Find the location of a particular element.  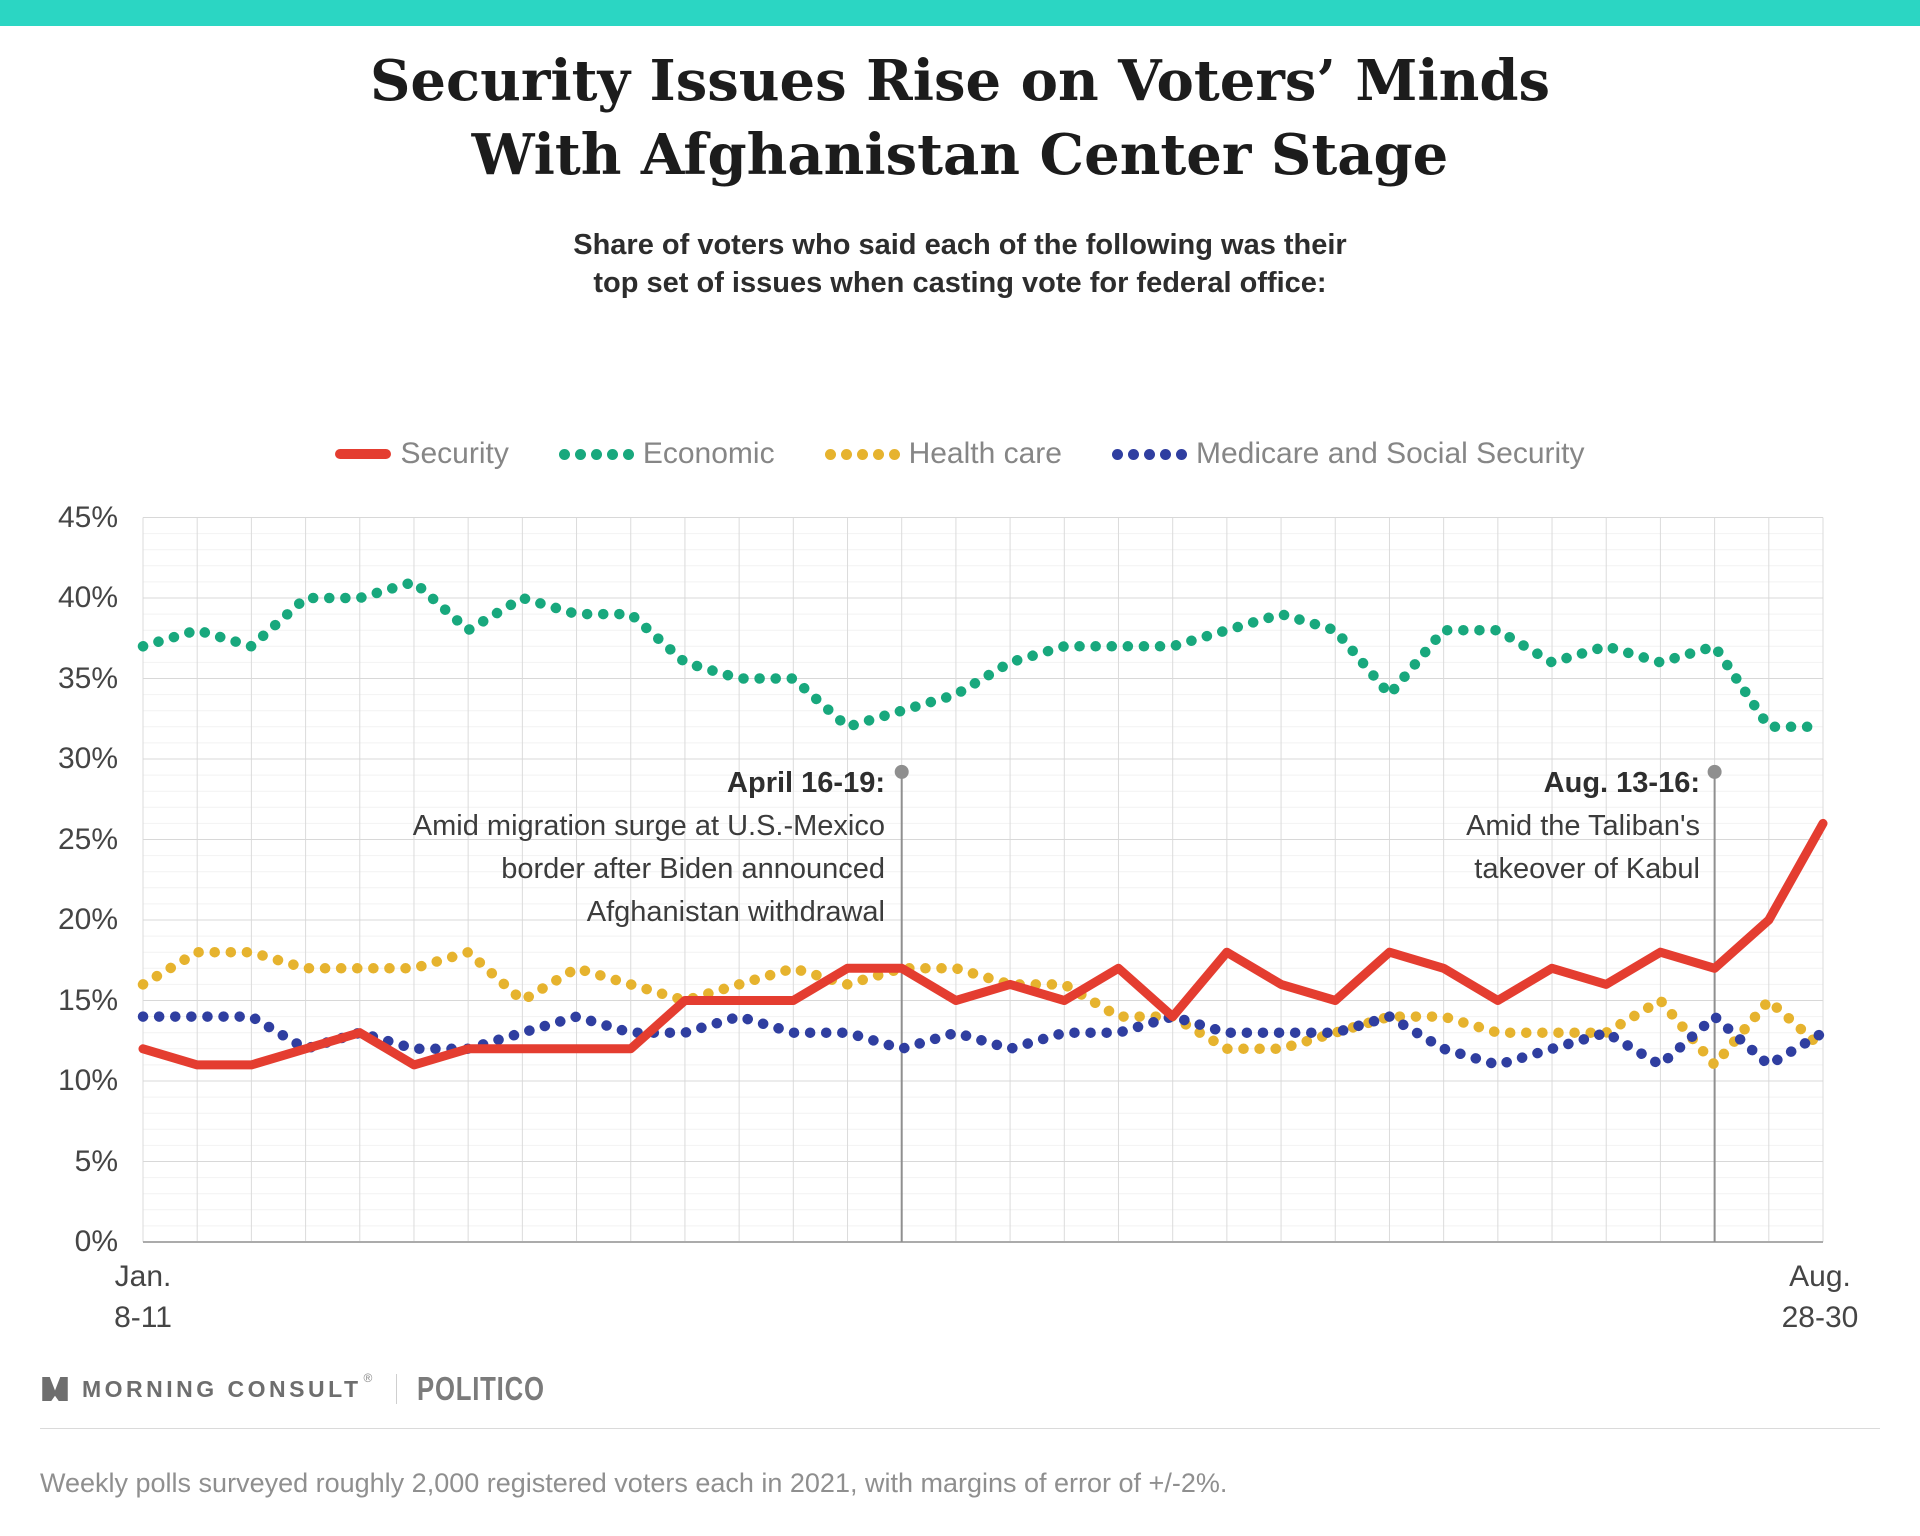

health-care-dots-swatch-icon is located at coordinates (862, 454).